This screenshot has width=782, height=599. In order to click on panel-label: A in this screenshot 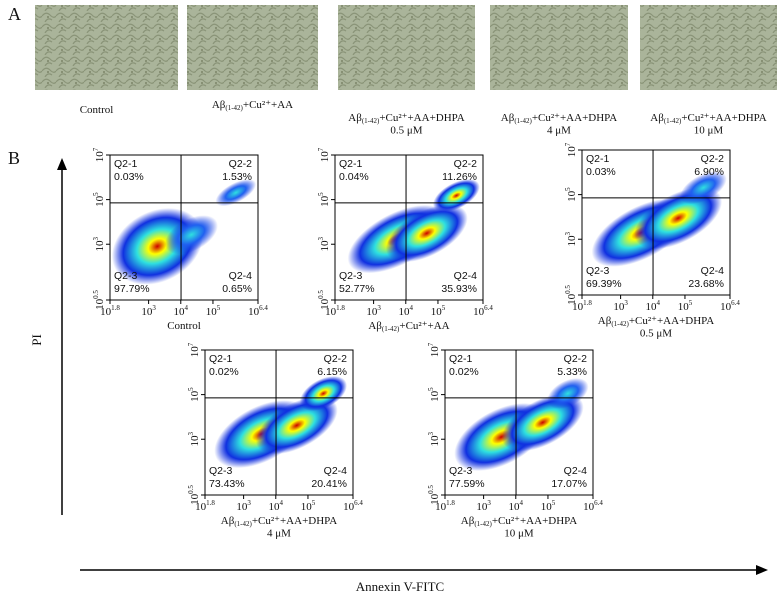, I will do `click(14, 14)`.